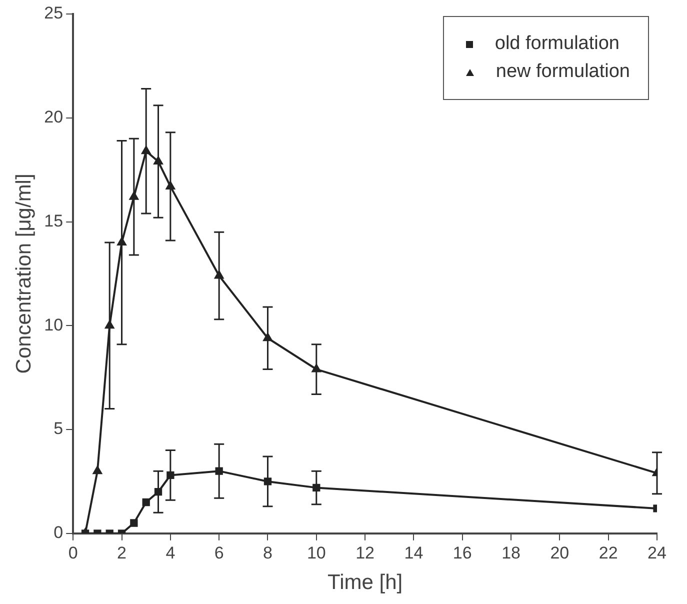  I want to click on x-tick-label: 12, so click(365, 552).